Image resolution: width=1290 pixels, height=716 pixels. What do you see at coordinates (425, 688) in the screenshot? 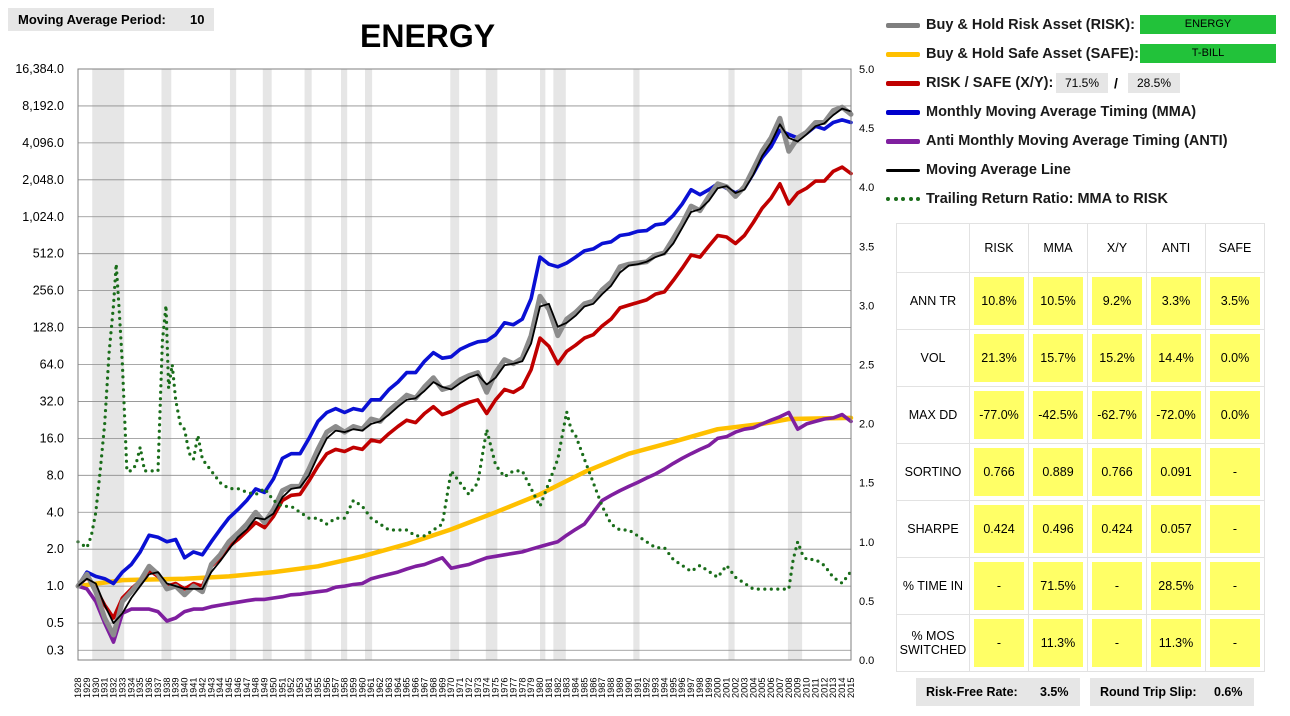
I see `x-tick-label: 1967` at bounding box center [425, 688].